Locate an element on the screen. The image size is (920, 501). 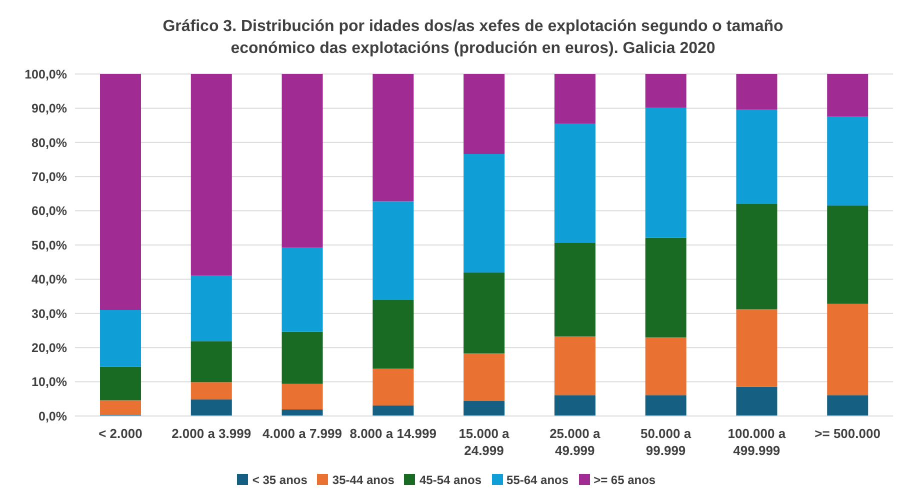
x-tick-label: 50.000 a 99.999 is located at coordinates (666, 442).